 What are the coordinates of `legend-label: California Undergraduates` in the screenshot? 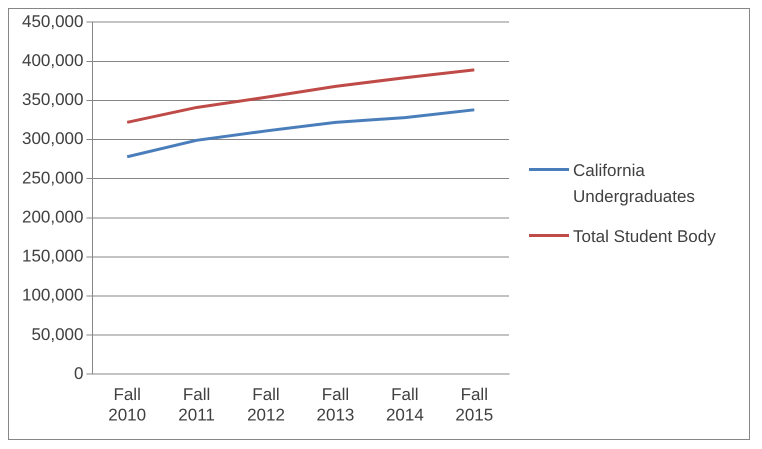 It's located at (634, 184).